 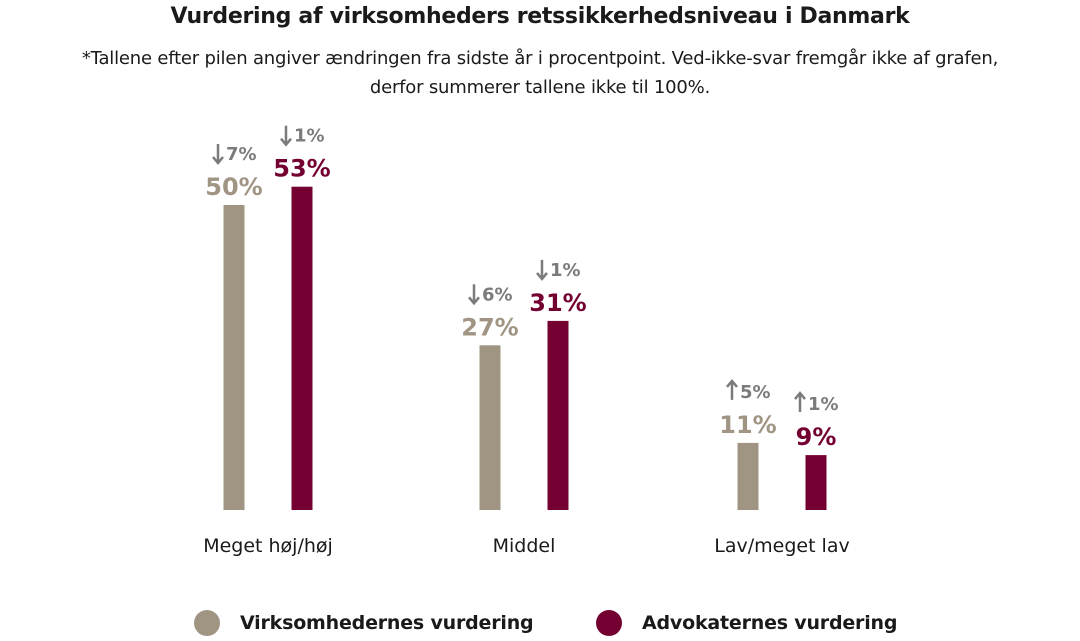 I want to click on value-label-0-0: 50%, so click(x=233, y=187).